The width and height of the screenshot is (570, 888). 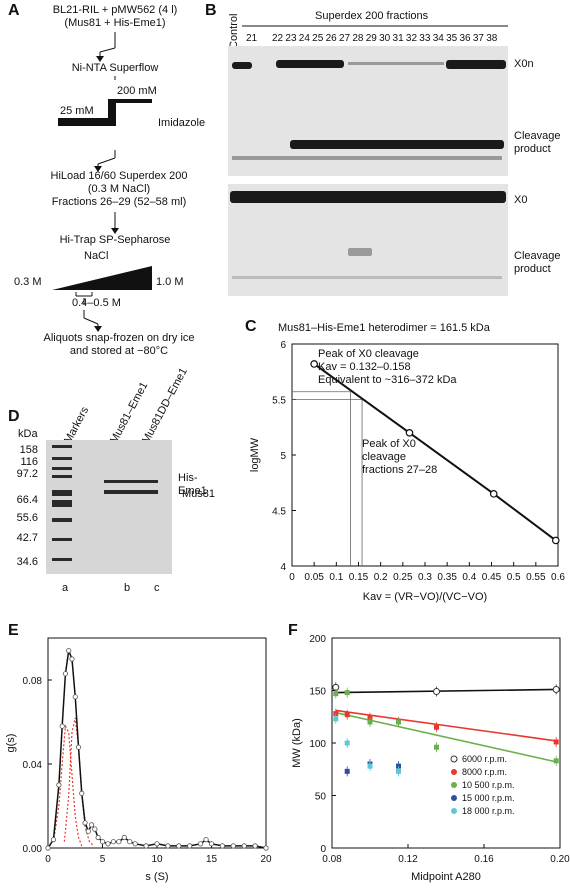 What do you see at coordinates (492, 38) in the screenshot?
I see `lane-38: 38` at bounding box center [492, 38].